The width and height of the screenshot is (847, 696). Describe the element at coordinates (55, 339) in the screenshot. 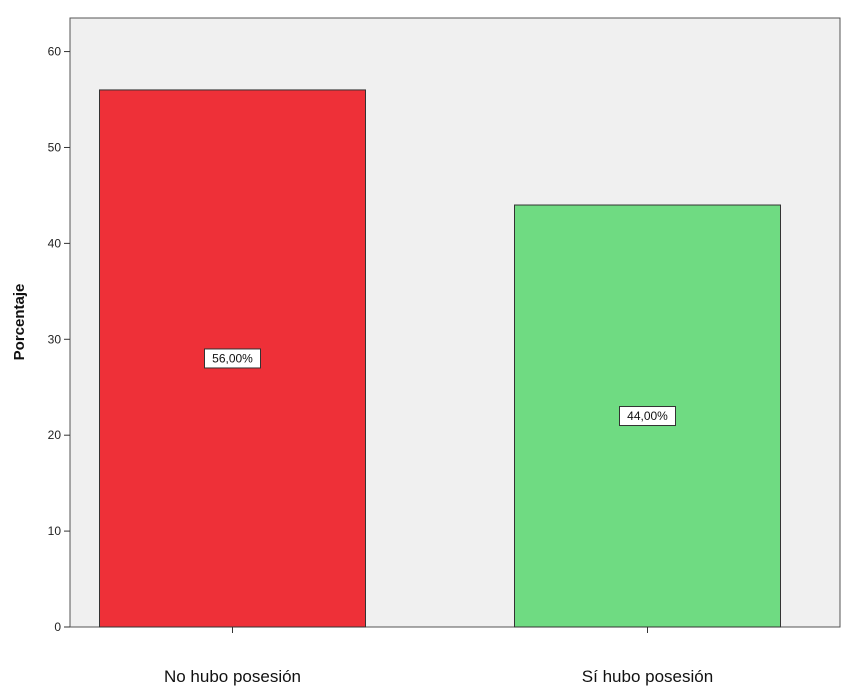

I see `y-tick-label: 30` at that location.